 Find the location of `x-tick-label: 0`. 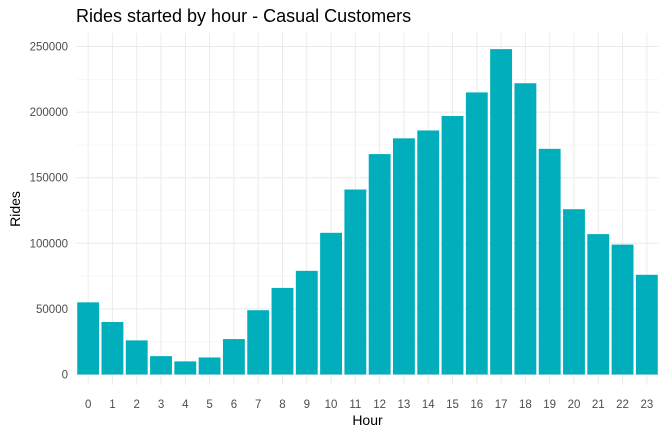

x-tick-label: 0 is located at coordinates (88, 405).